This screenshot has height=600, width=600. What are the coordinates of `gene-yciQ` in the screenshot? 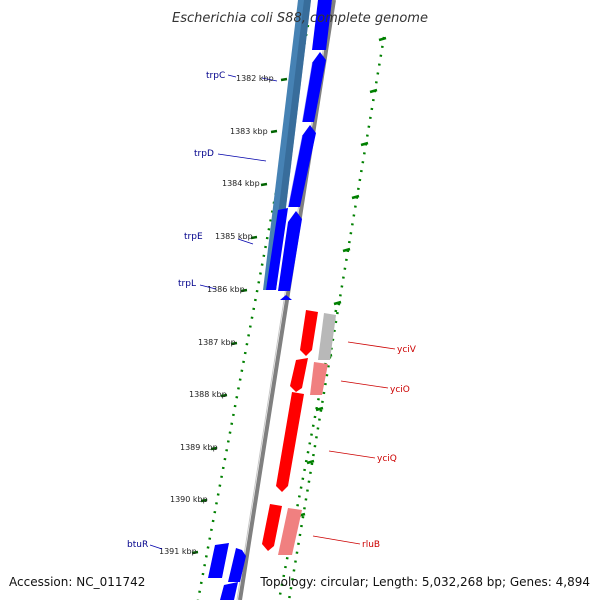 It's located at (290, 442).